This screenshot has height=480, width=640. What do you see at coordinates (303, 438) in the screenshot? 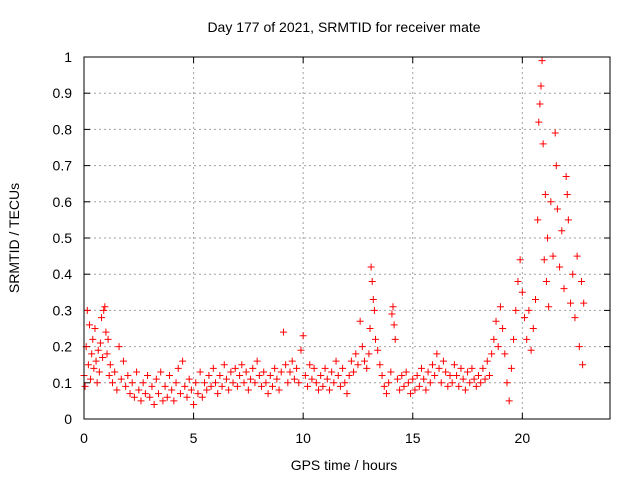
I see `x-tick-label: 10` at bounding box center [303, 438].